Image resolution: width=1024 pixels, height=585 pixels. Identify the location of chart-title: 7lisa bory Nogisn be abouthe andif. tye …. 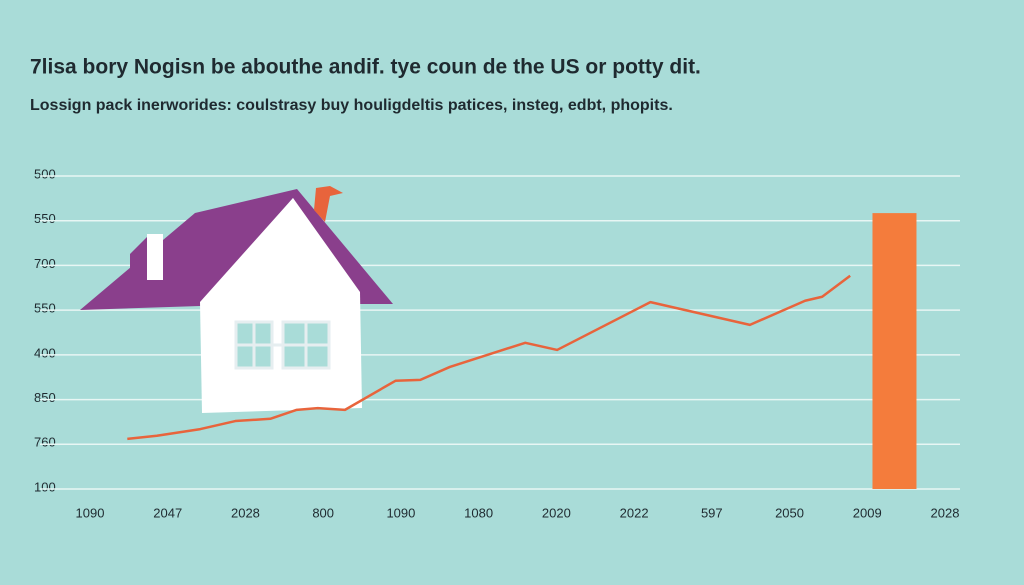
(365, 67).